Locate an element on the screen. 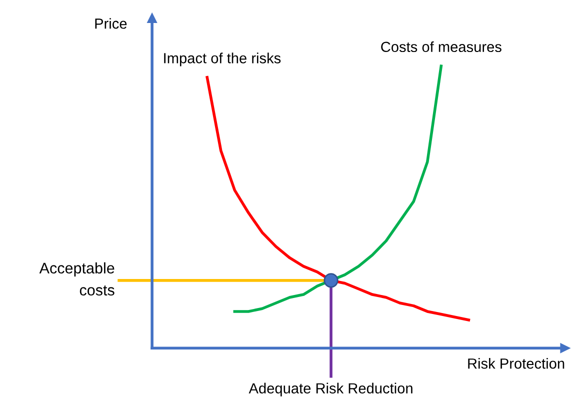 This screenshot has width=576, height=402. text: Adequate Risk Reduction is located at coordinates (330, 389).